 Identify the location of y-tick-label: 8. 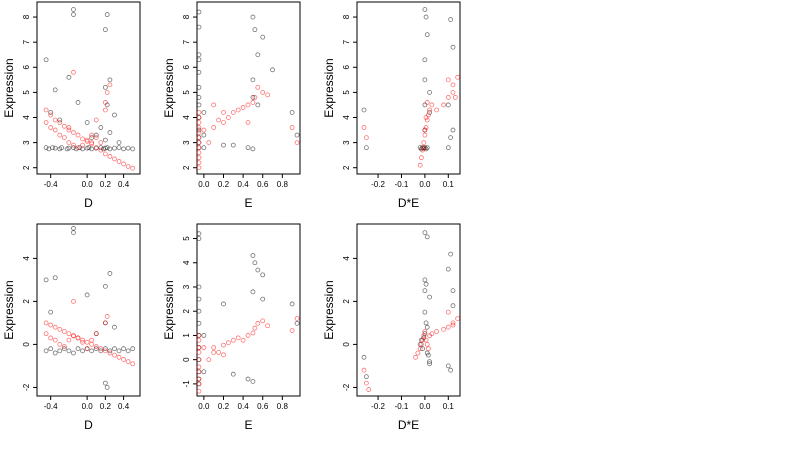
(26, 16).